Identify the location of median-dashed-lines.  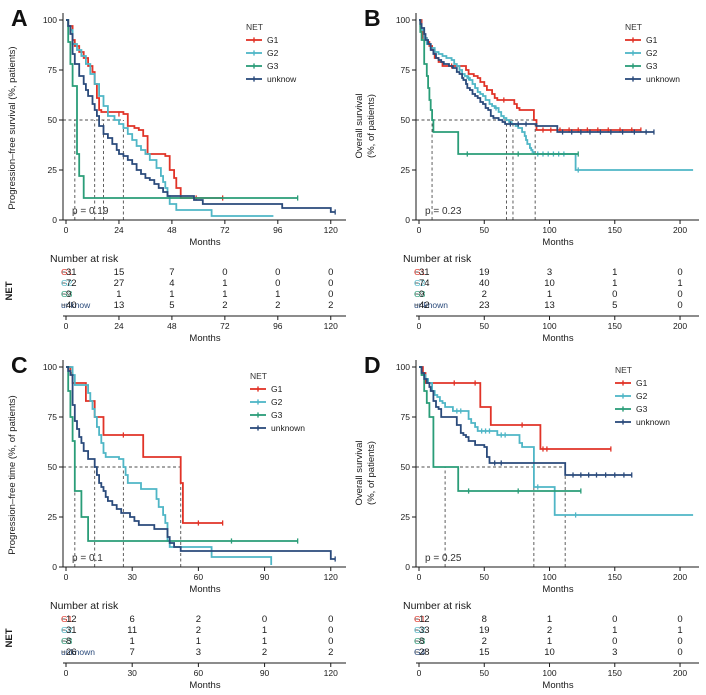
(476, 169).